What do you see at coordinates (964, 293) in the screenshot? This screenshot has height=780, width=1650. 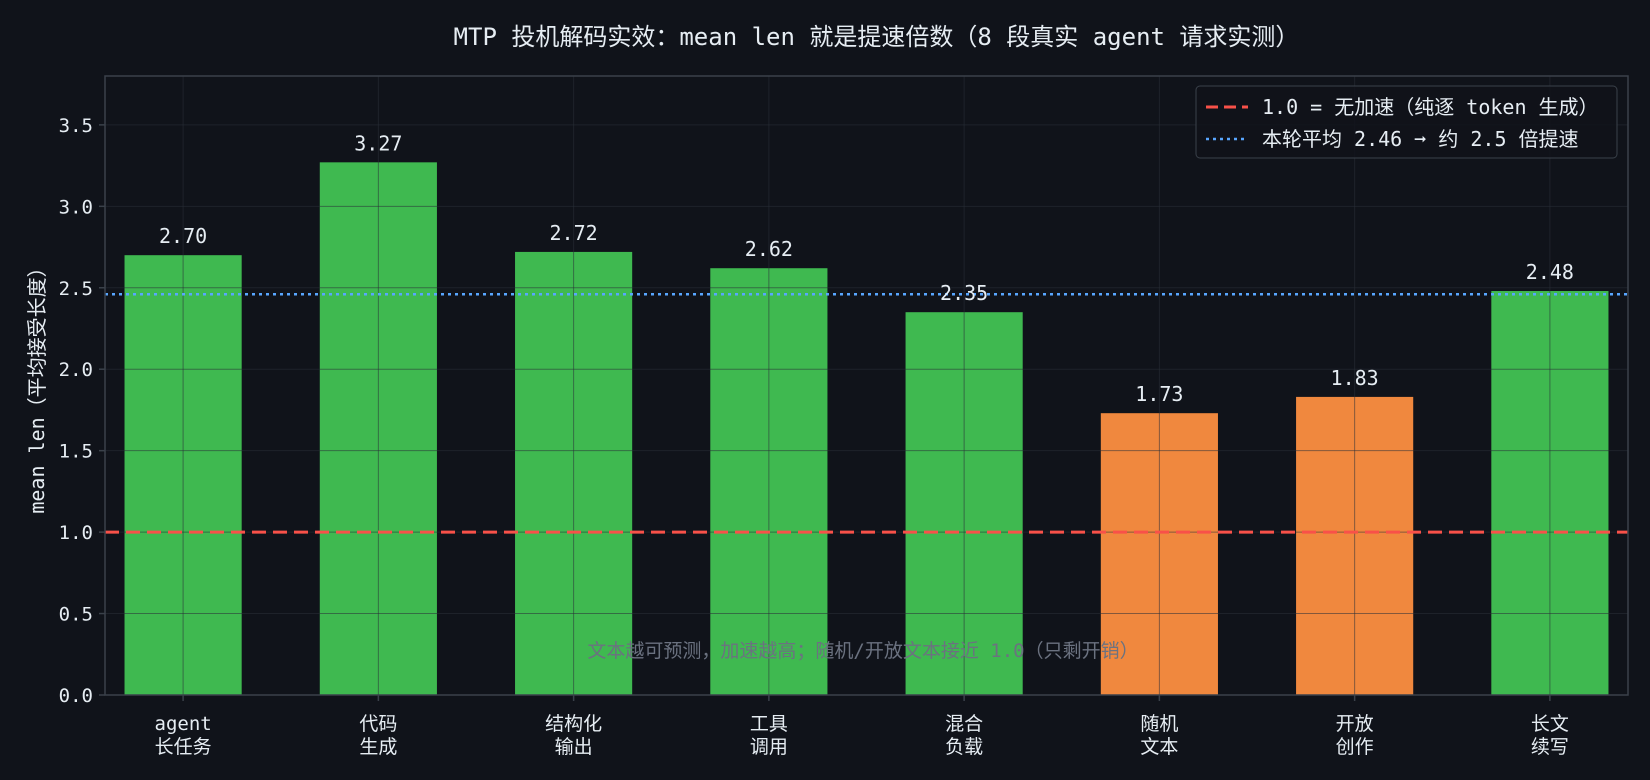 I see `data-label: 2.35` at bounding box center [964, 293].